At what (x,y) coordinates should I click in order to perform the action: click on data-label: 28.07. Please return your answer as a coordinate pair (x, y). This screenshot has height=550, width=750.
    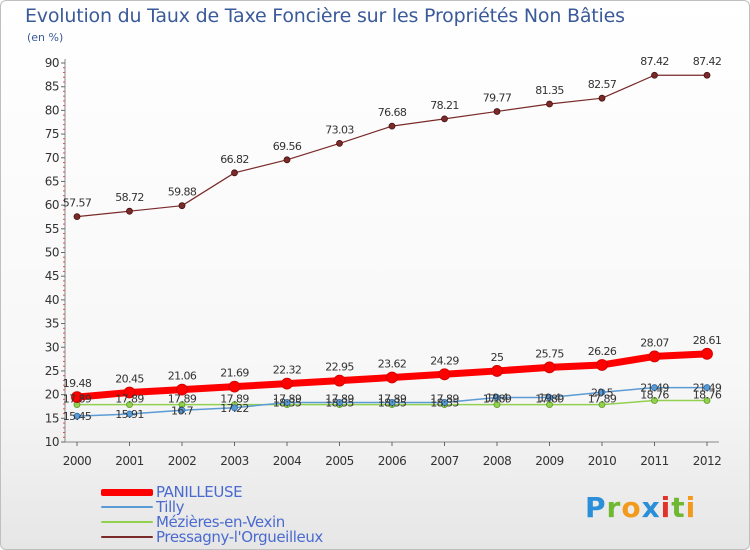
    Looking at the image, I should click on (654, 342).